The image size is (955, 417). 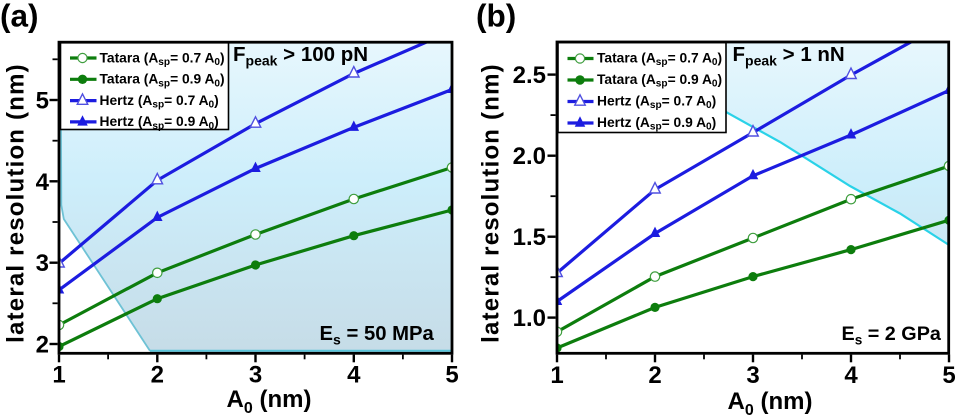 I want to click on svg-text: 2.0, so click(x=529, y=156).